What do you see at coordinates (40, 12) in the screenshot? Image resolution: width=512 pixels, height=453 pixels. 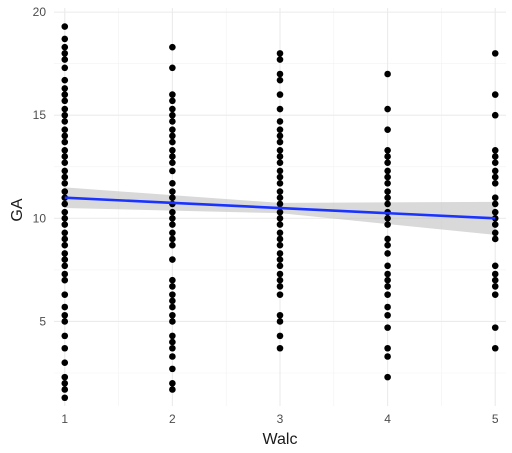 I see `y-tick-label: 20` at bounding box center [40, 12].